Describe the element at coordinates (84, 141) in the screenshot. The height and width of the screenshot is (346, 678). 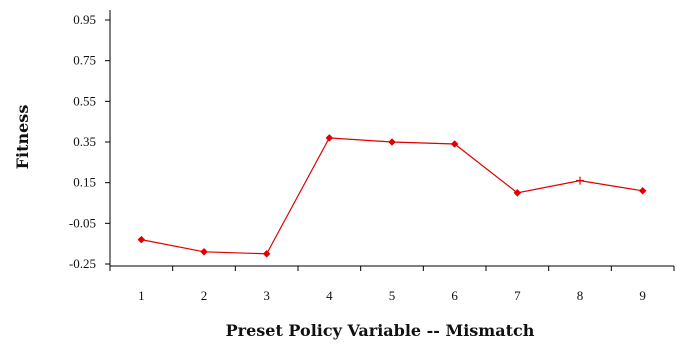
I see `y-tick-label: 0.35` at that location.